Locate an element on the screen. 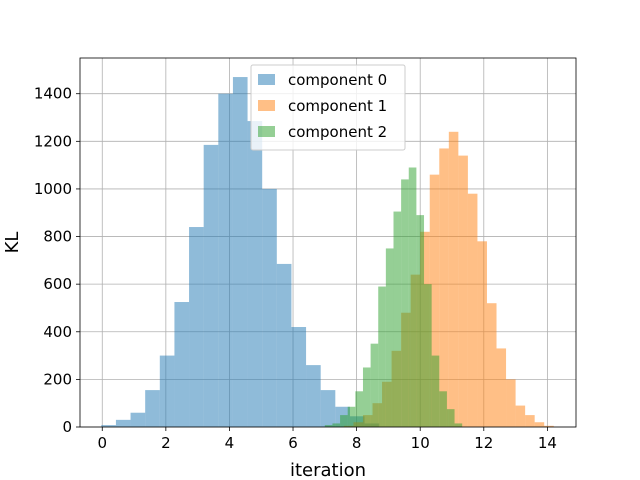 The height and width of the screenshot is (480, 640). legend-label-component-0: component 0 is located at coordinates (337, 80).